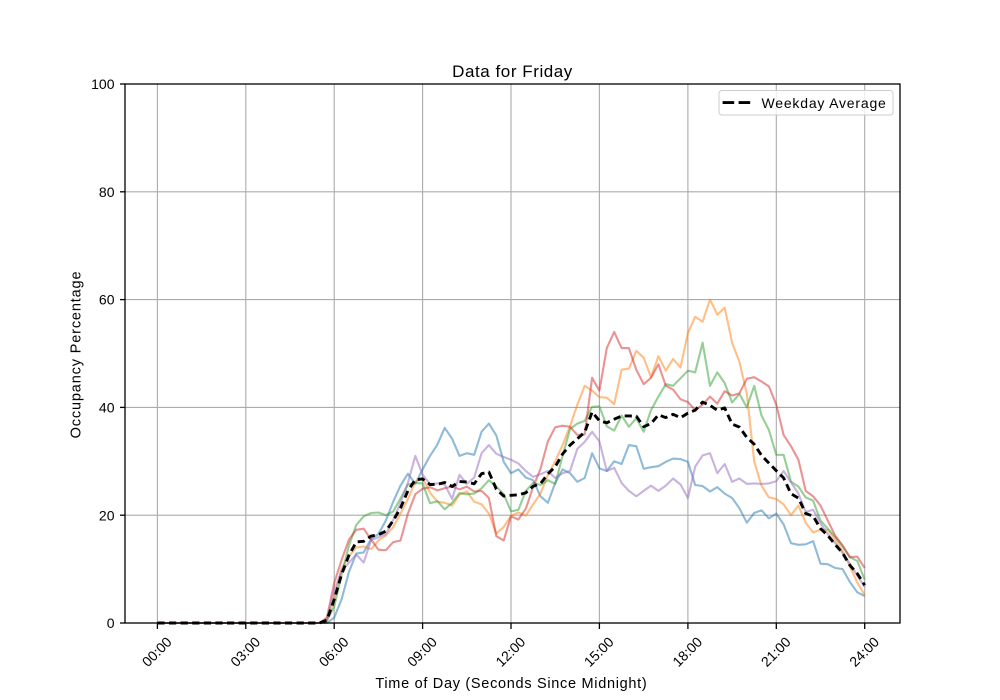 The width and height of the screenshot is (1000, 700). Describe the element at coordinates (107, 300) in the screenshot. I see `svg-text: 60` at that location.